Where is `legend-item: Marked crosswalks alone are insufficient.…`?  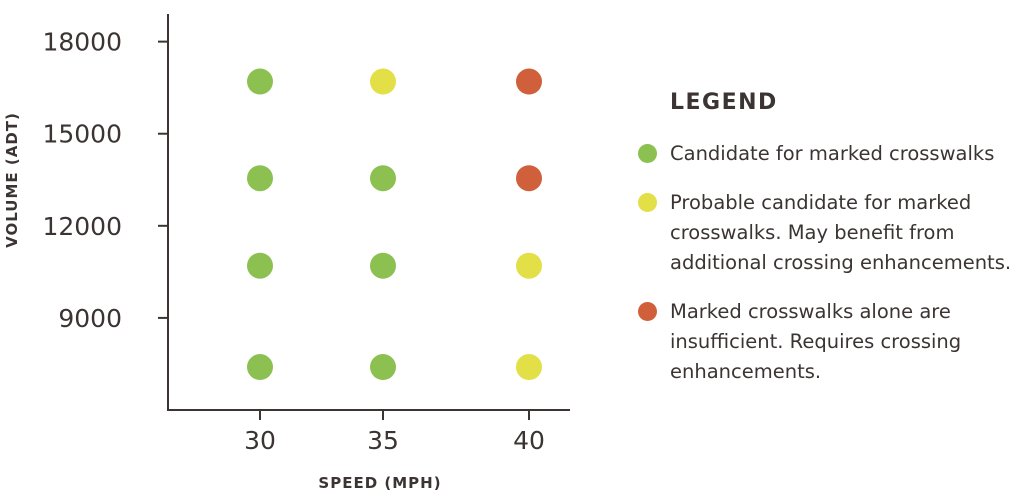 legend-item: Marked crosswalks alone are insufficient.… is located at coordinates (831, 342).